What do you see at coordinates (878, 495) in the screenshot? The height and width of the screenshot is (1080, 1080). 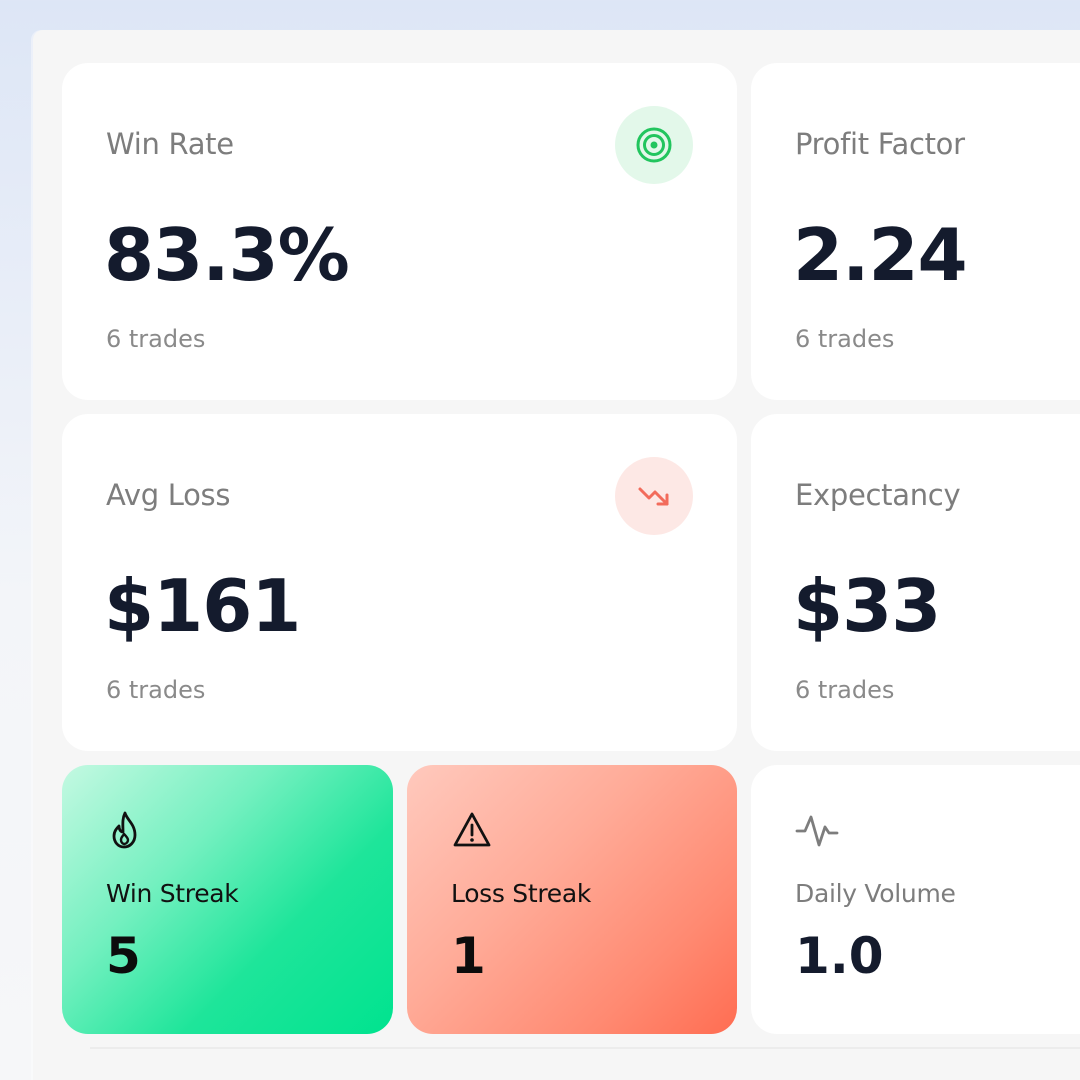 I see `card-label: Expectancy` at bounding box center [878, 495].